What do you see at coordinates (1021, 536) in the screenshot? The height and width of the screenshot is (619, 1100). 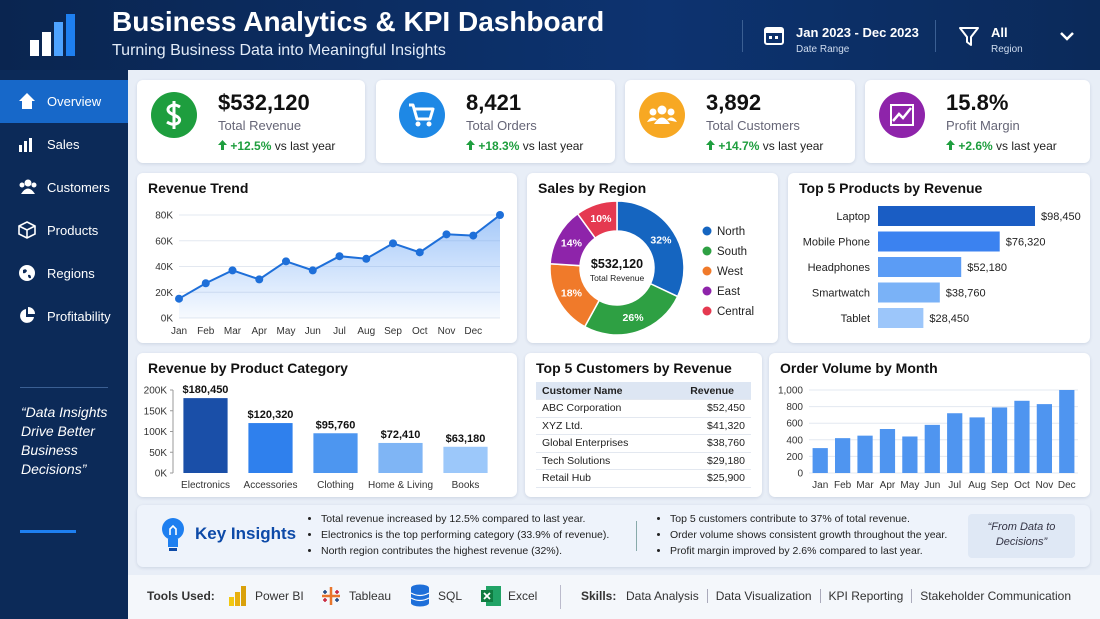 I see `insights-quote: “From Data to Decisions”` at bounding box center [1021, 536].